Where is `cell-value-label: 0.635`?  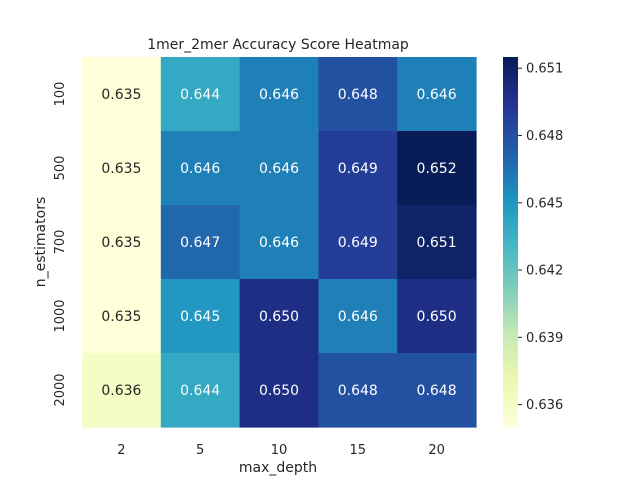
cell-value-label: 0.635 is located at coordinates (121, 317).